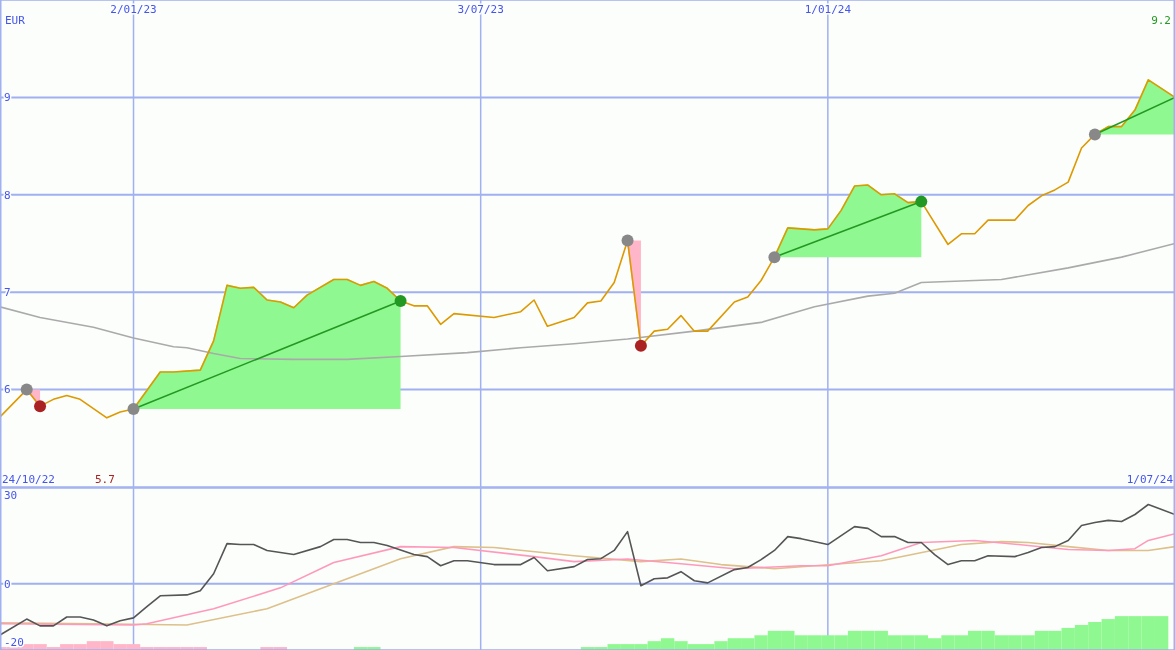 The image size is (1175, 650). What do you see at coordinates (828, 9) in the screenshot?
I see `x-tick-label: 1/01/24` at bounding box center [828, 9].